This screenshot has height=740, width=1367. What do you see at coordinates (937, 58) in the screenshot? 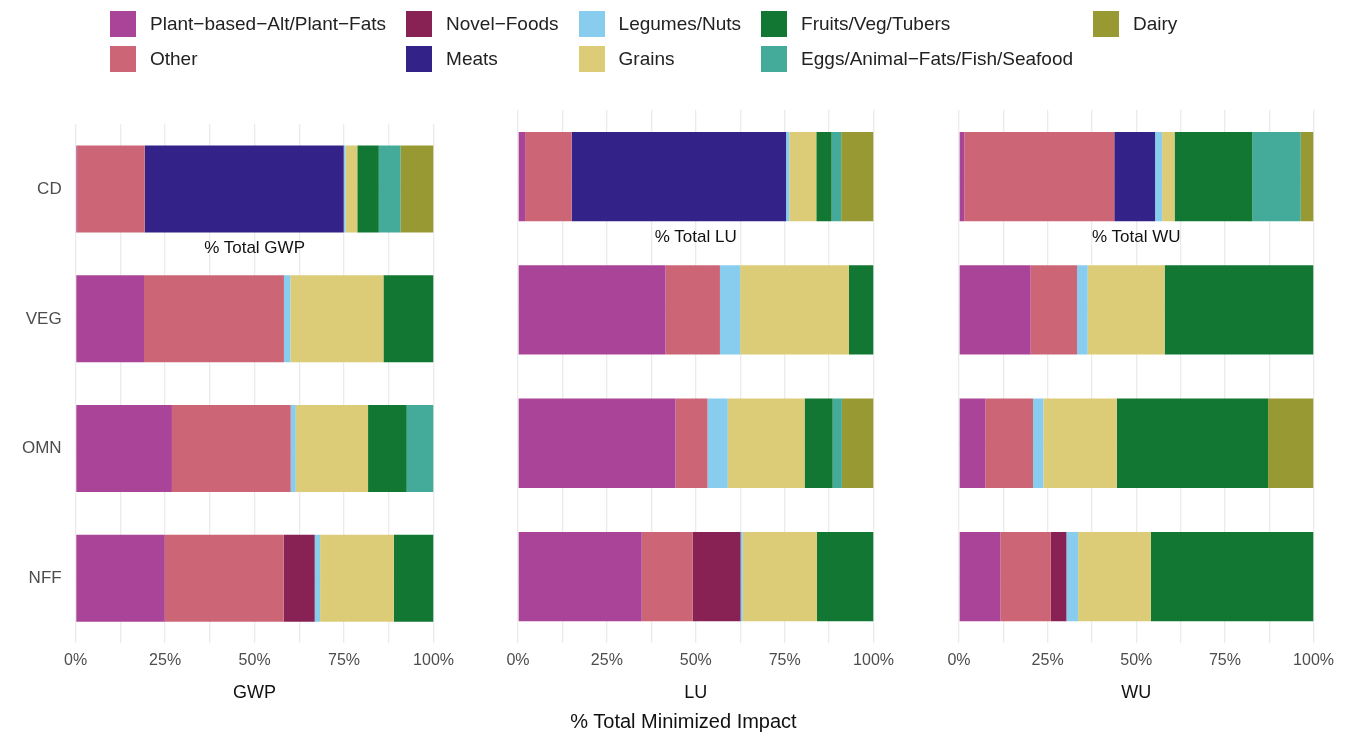
I see `legend-label: Eggs/Animal−Fats/Fish/Seafood` at bounding box center [937, 58].